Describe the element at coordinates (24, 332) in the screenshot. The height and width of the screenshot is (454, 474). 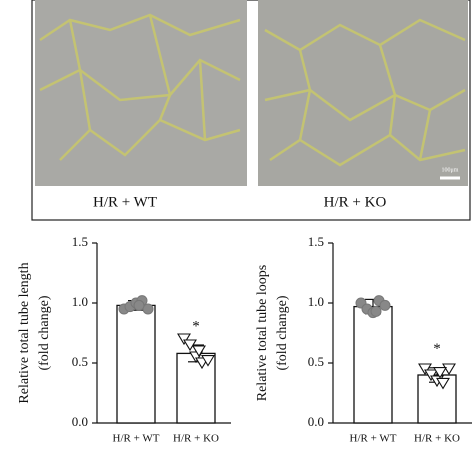
I see `y-axis-label: Relative total tube length` at that location.